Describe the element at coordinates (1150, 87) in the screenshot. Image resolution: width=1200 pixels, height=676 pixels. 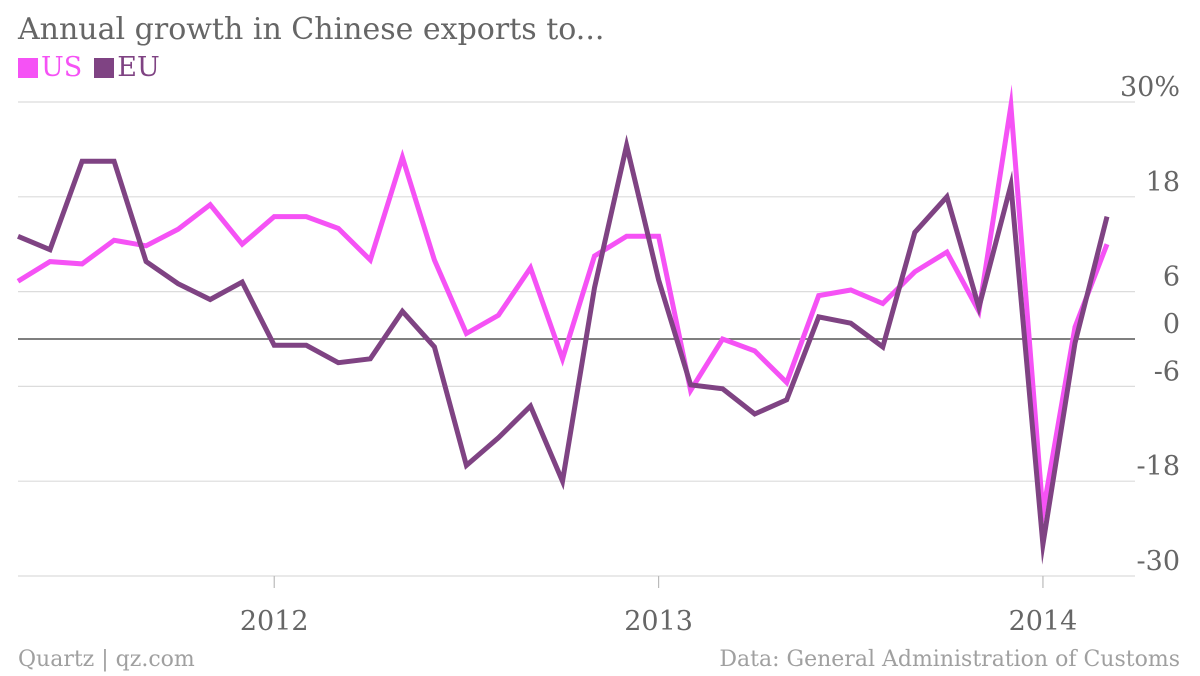
I see `y-tick-label: 30%` at that location.